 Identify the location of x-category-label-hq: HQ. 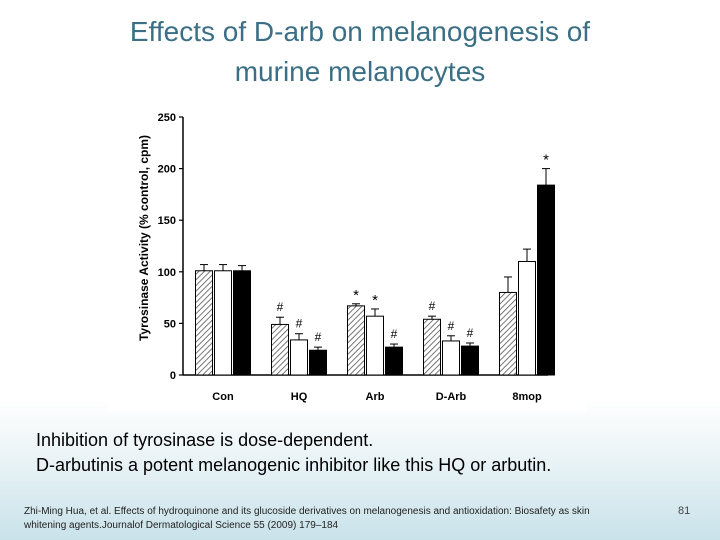
(299, 397).